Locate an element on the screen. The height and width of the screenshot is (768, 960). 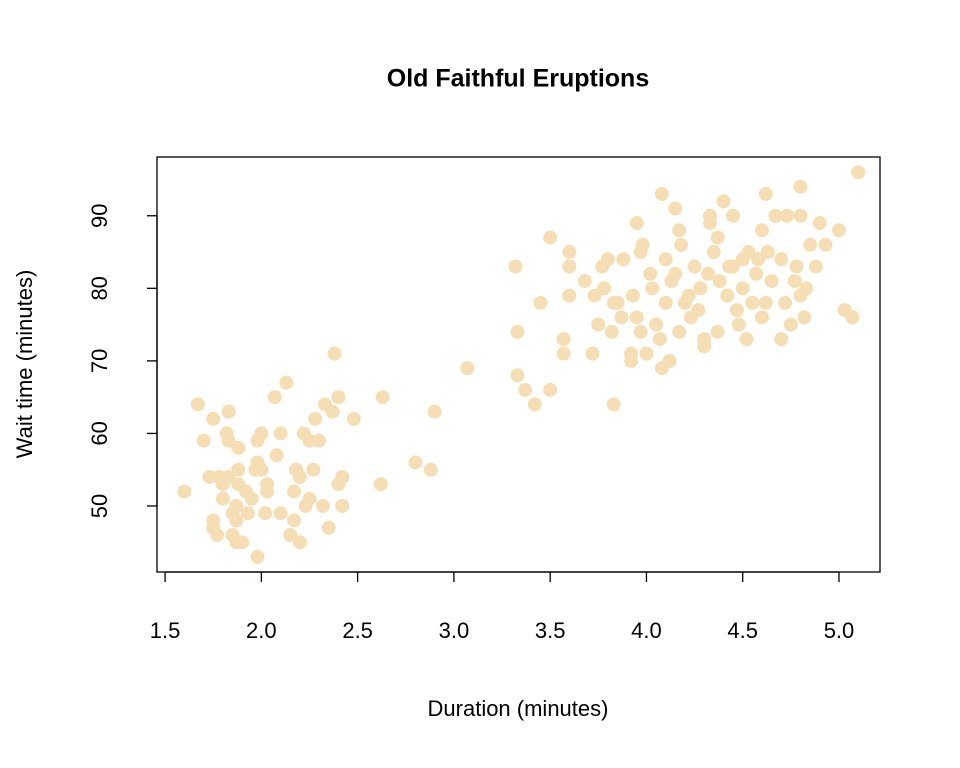
y-tick-label: 90 is located at coordinates (99, 216).